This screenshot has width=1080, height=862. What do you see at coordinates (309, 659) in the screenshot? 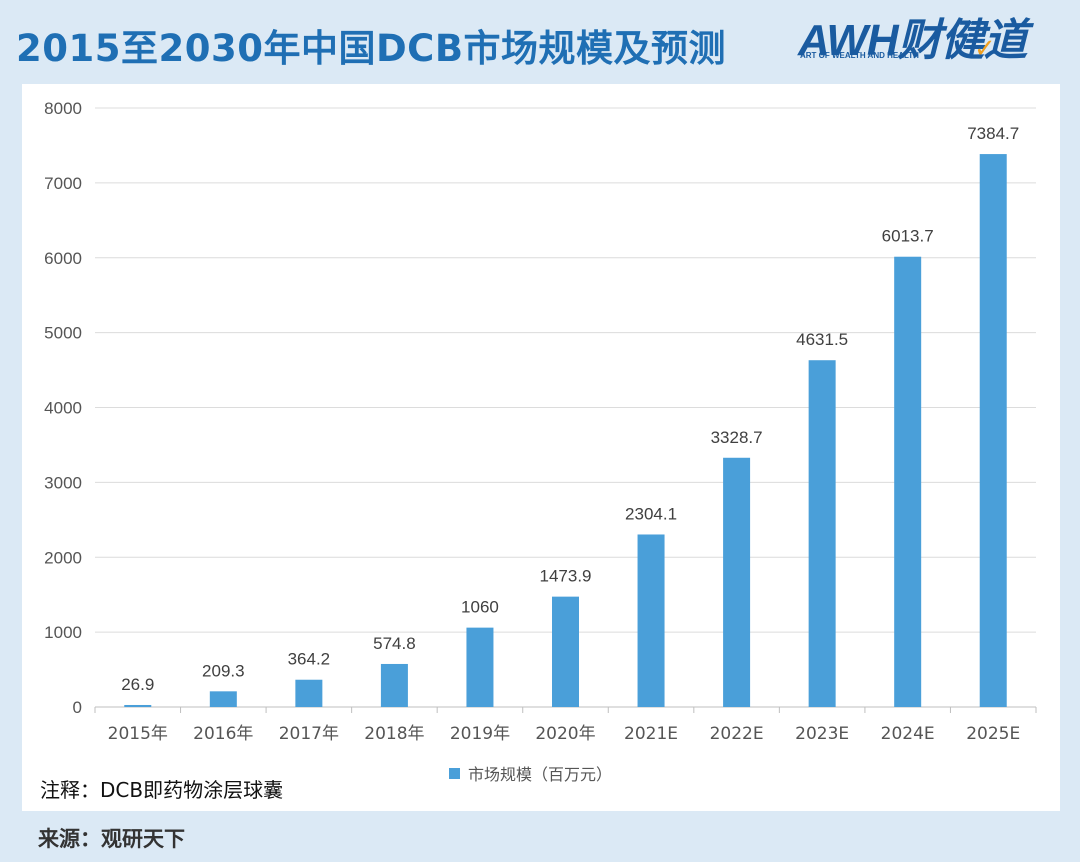
I see `data-label: 364.2` at bounding box center [309, 659].